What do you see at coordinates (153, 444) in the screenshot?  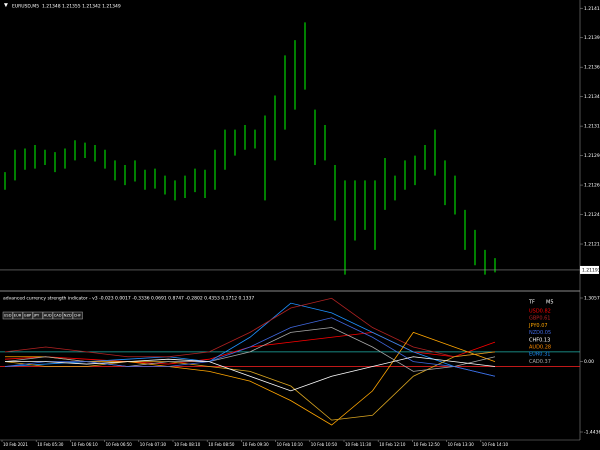 I see `time-label: 10 Feb 07:30` at bounding box center [153, 444].